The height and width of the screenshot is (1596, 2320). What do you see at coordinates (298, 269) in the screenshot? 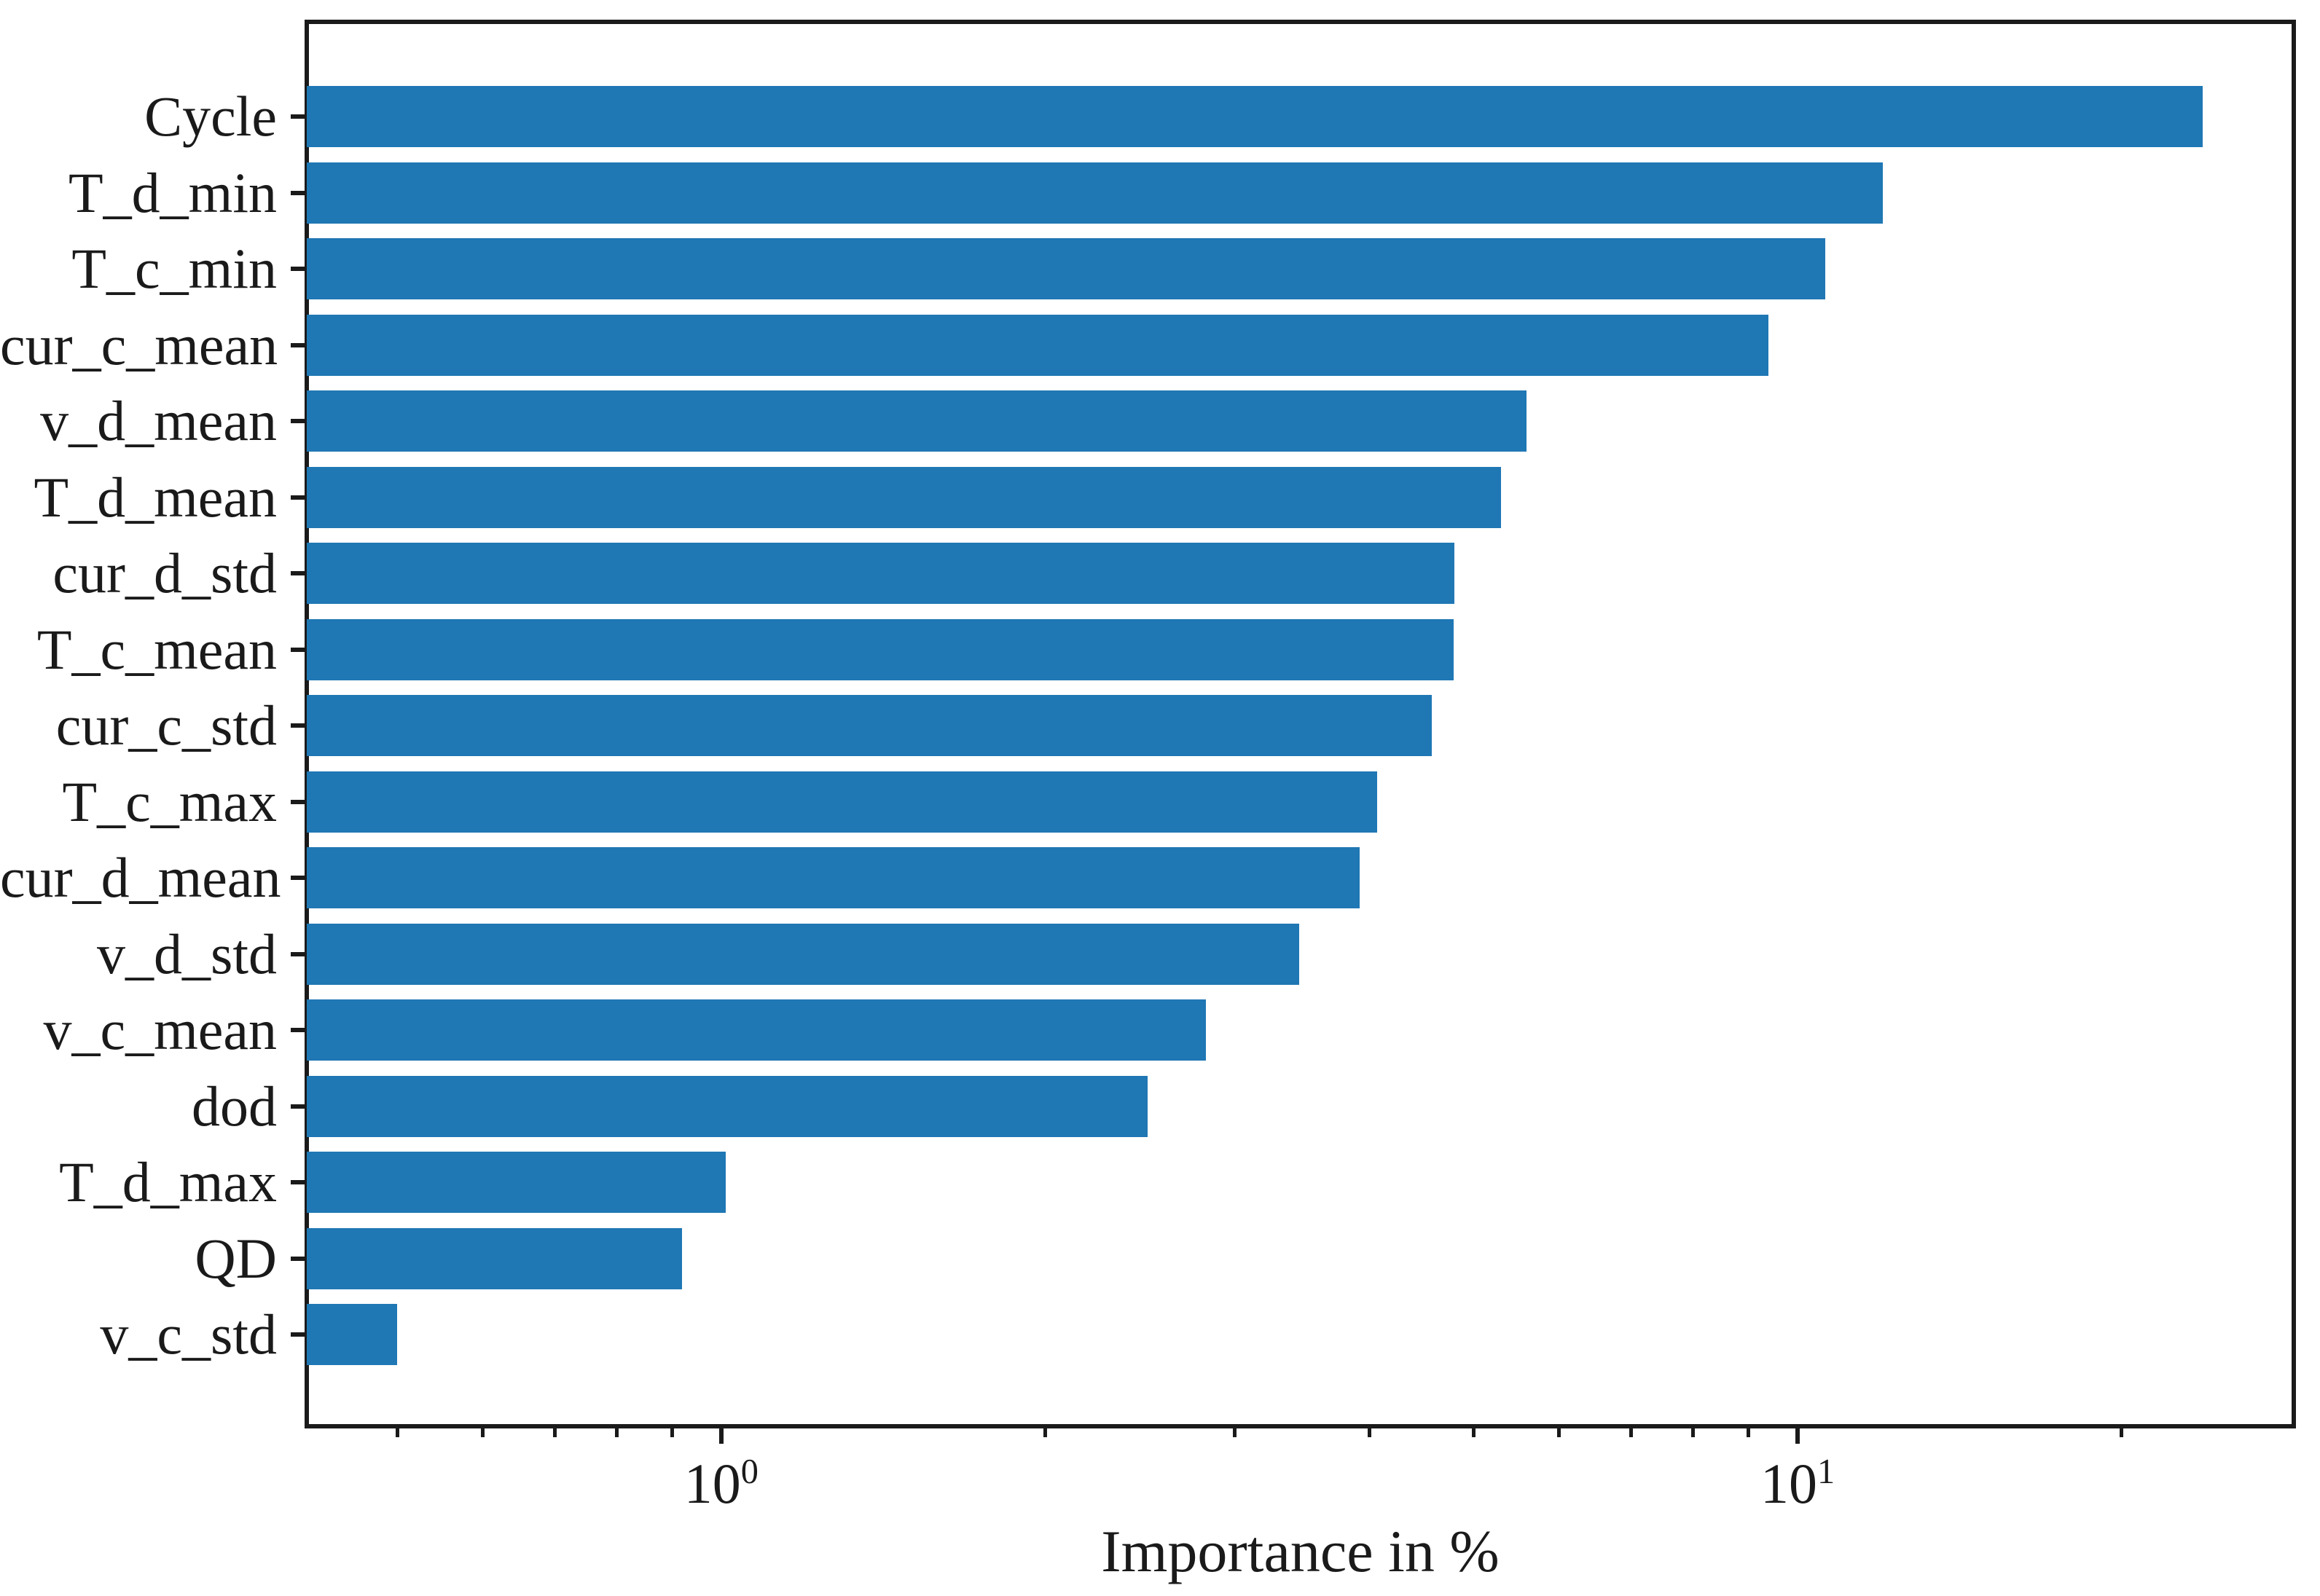
I see `y-tick-T_c_min` at bounding box center [298, 269].